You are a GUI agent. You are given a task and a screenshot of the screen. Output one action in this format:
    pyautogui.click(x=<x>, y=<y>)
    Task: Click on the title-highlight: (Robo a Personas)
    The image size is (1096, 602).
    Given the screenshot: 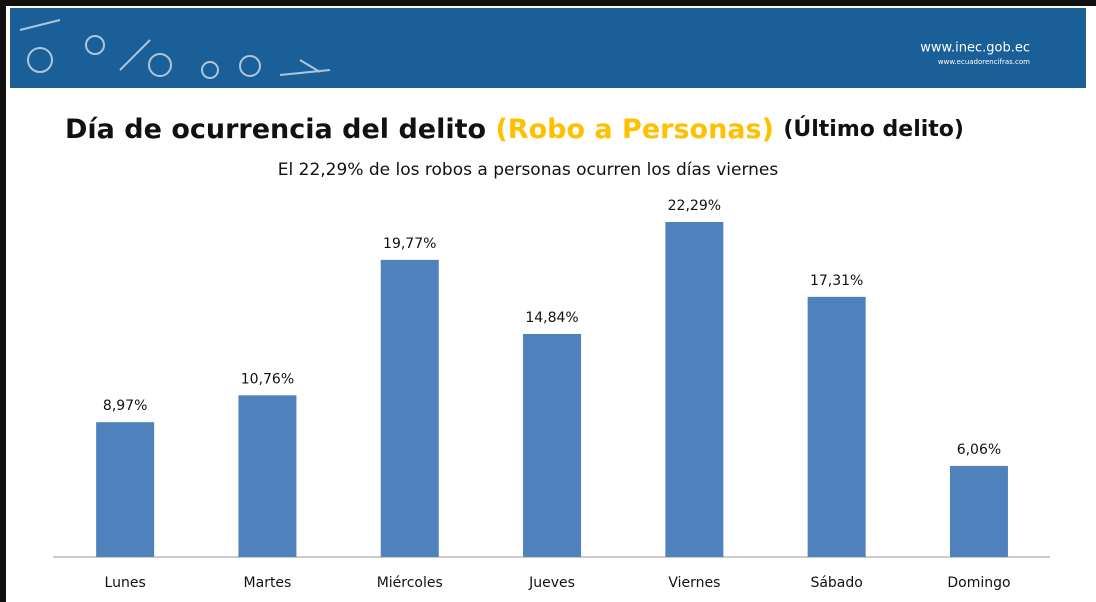 What is the action you would take?
    pyautogui.click(x=634, y=129)
    